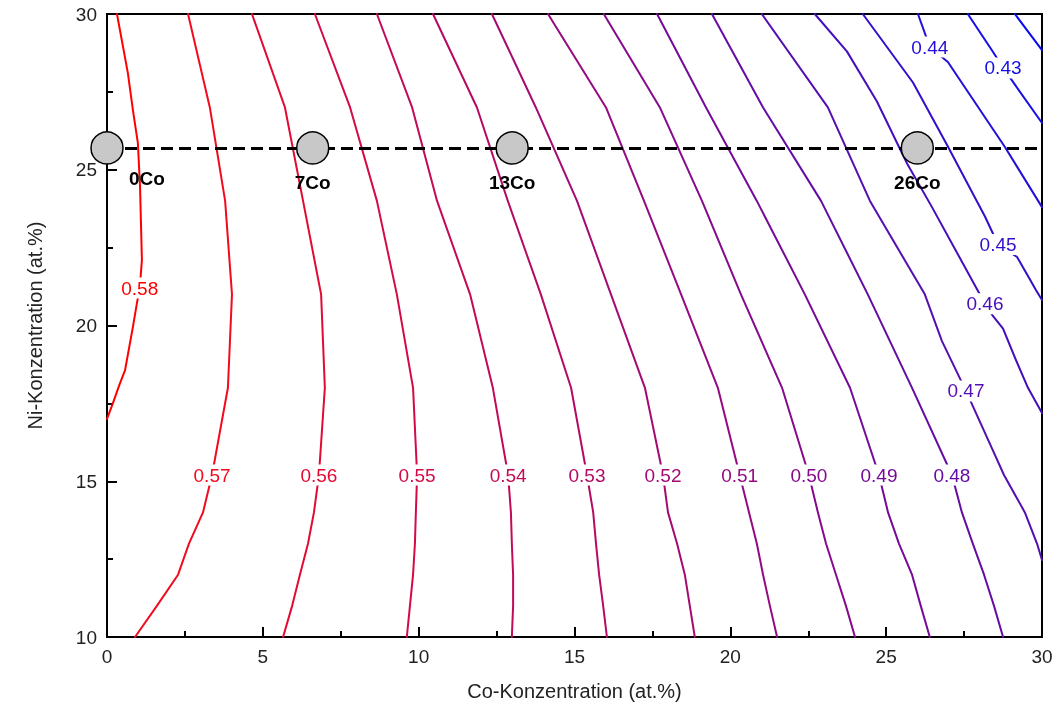 This screenshot has width=1064, height=713. Describe the element at coordinates (574, 691) in the screenshot. I see `x-axis-title: Co-Konzentration (at.%)` at that location.